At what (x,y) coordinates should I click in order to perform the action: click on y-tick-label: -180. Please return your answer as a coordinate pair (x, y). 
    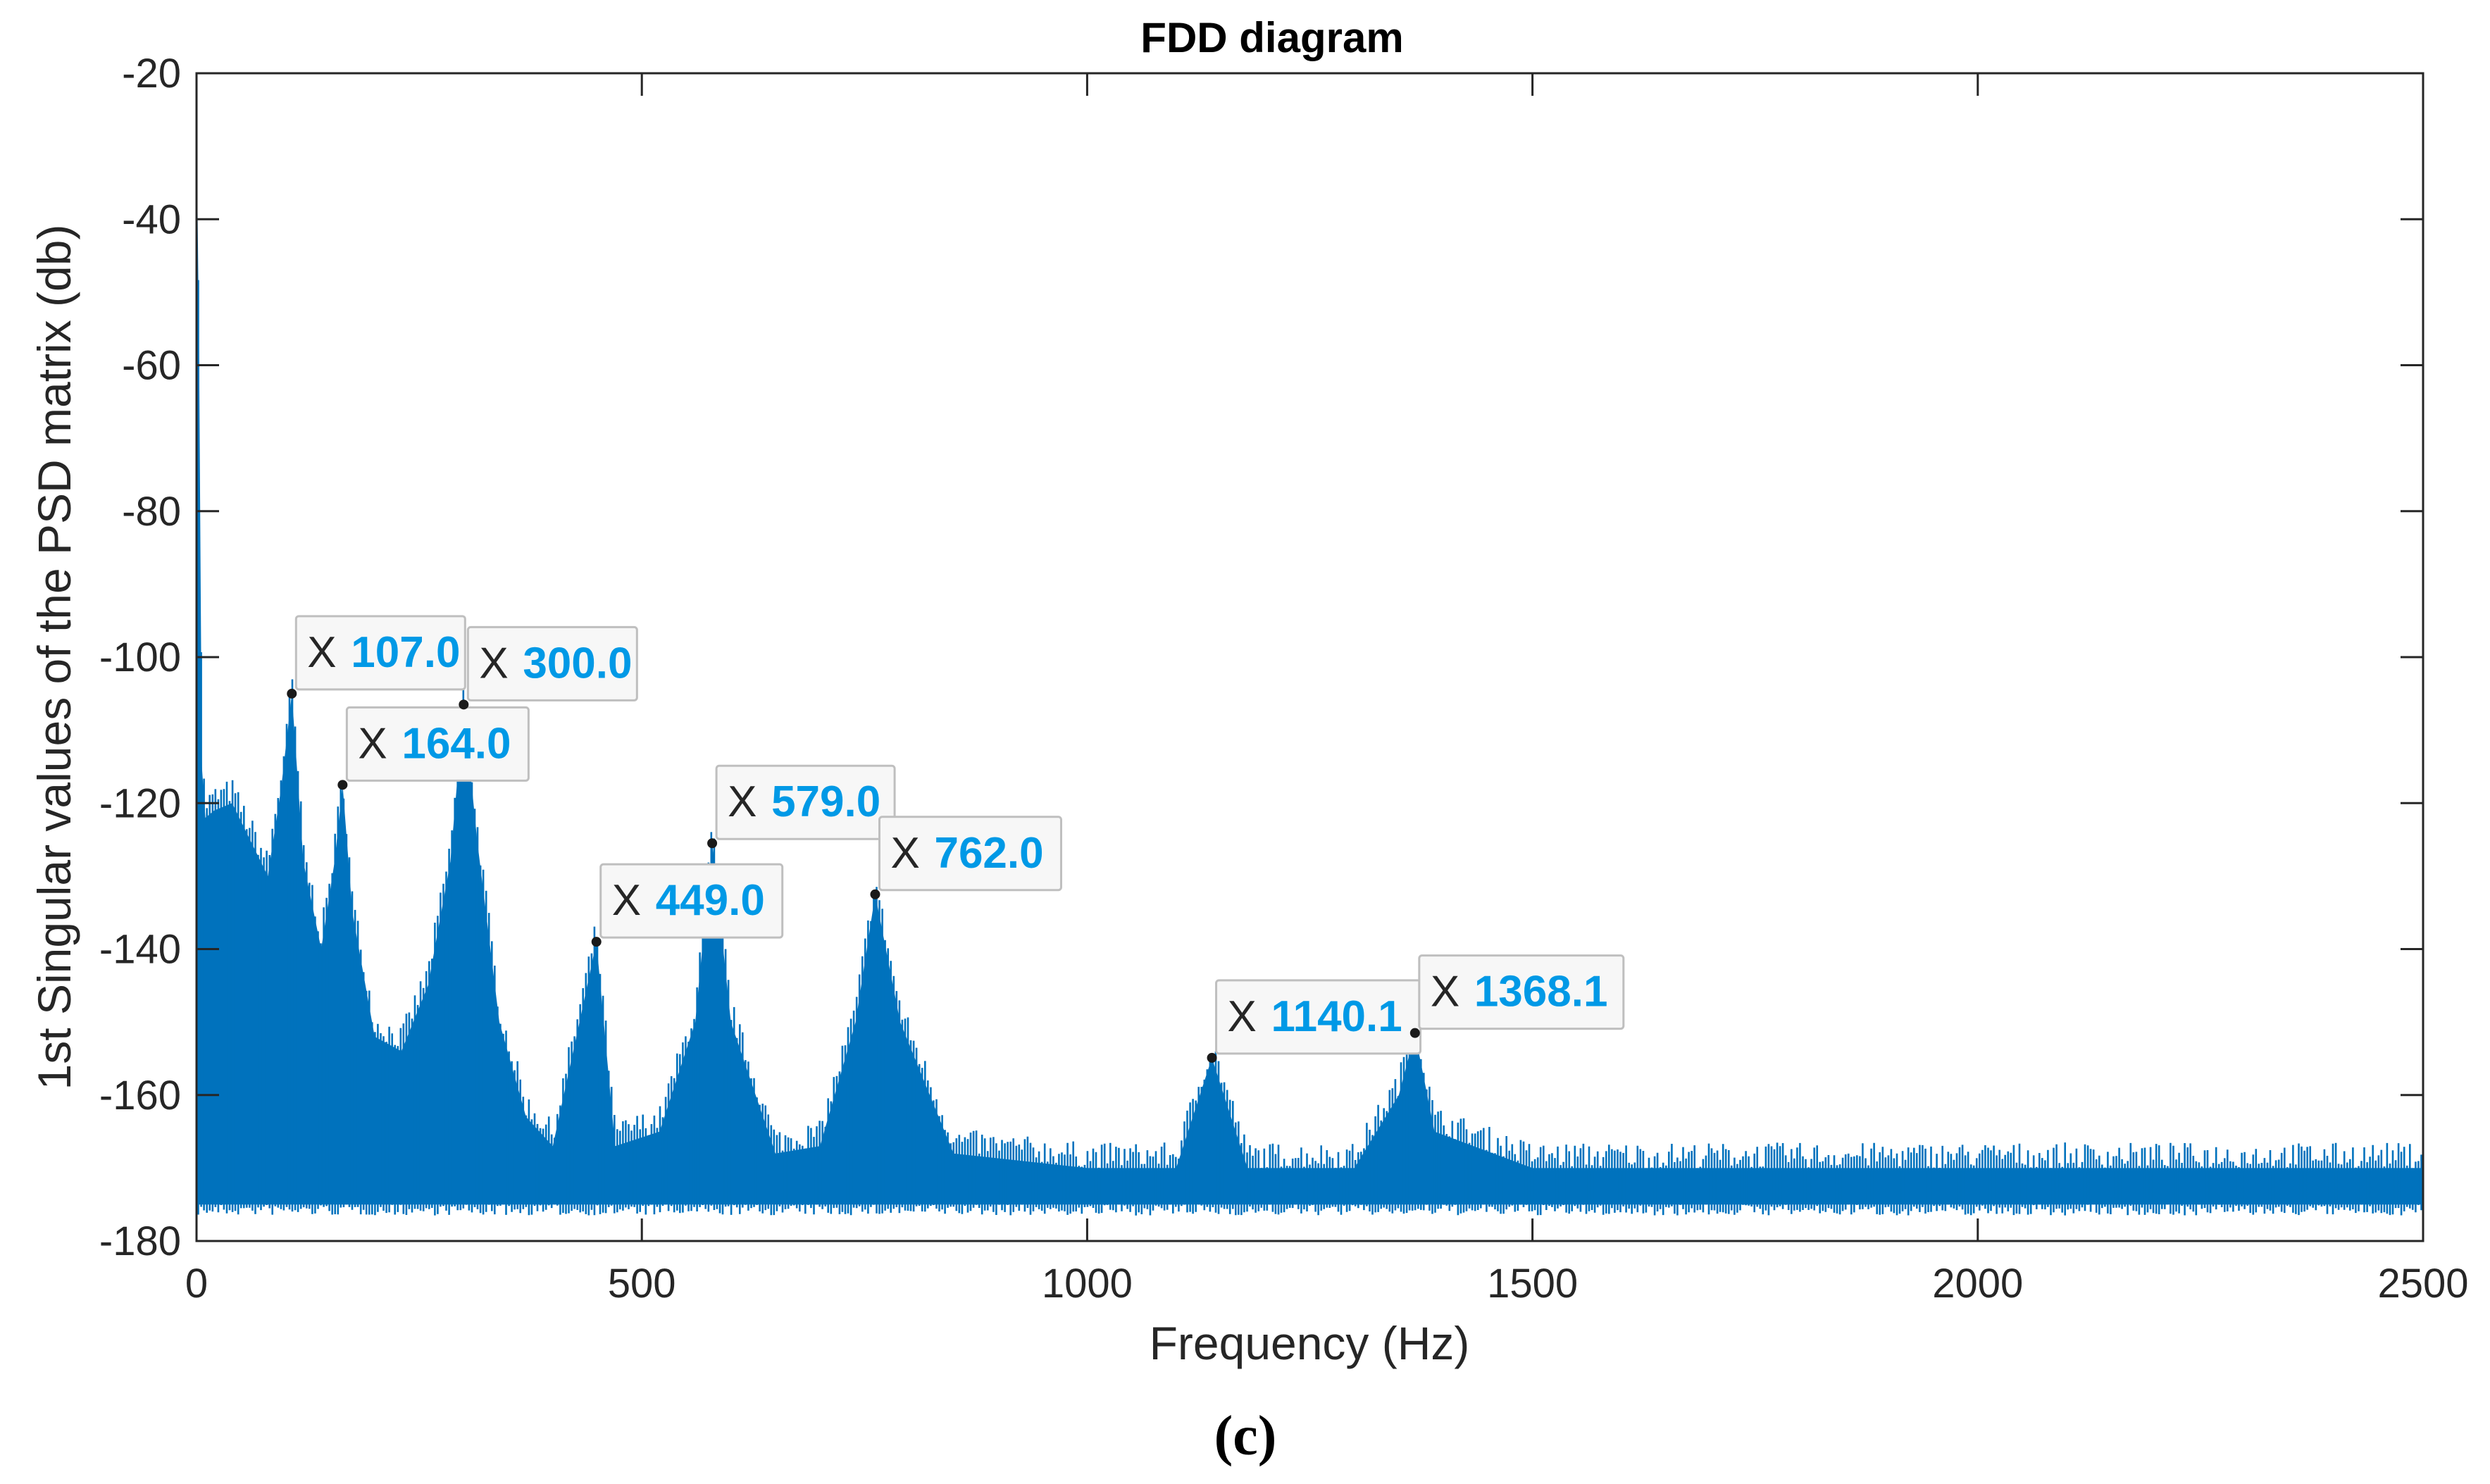
    Looking at the image, I should click on (140, 1241).